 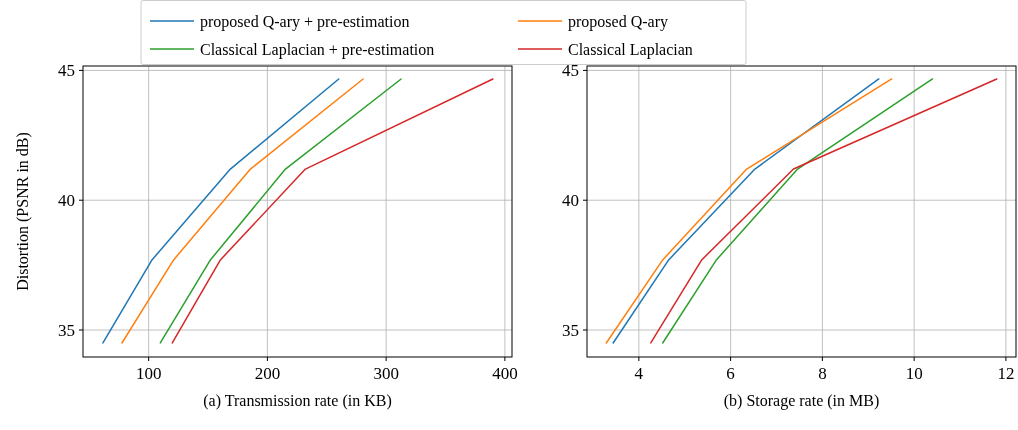 I want to click on legend-label: proposed Q-ary, so click(x=618, y=22).